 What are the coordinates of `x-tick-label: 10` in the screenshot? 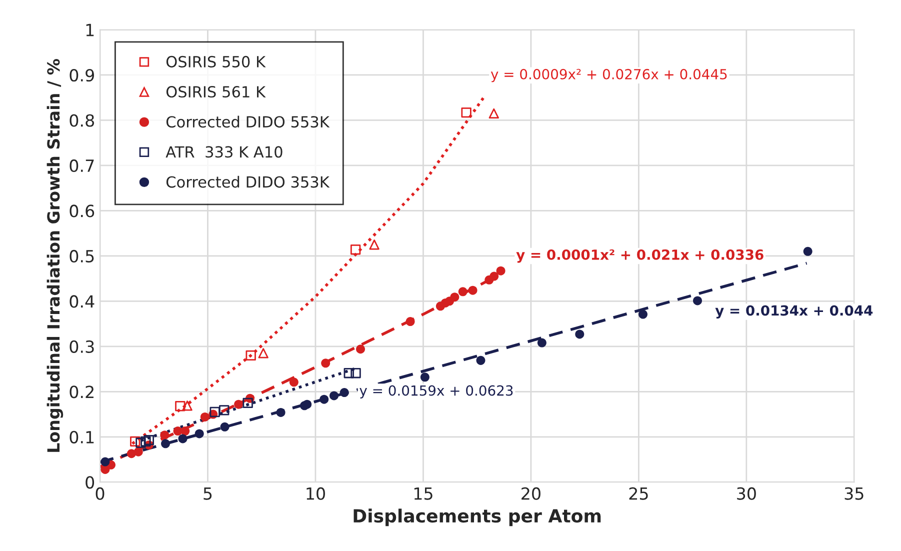 It's located at (315, 493).